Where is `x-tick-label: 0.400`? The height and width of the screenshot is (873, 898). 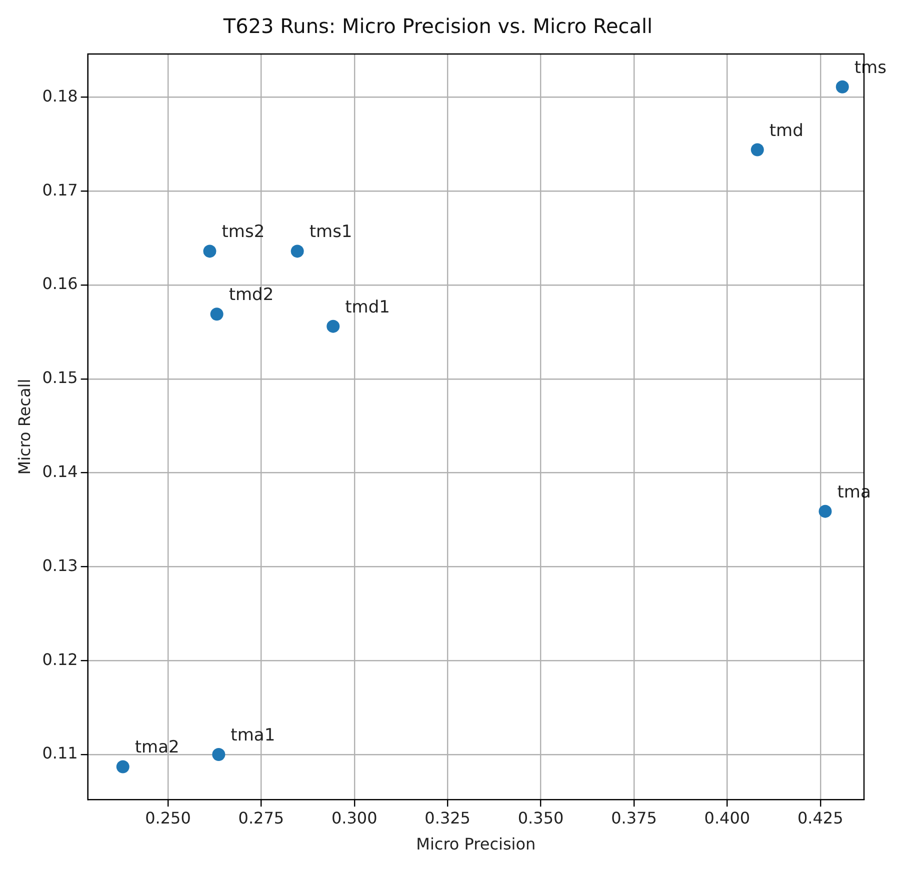
x-tick-label: 0.400 is located at coordinates (727, 818).